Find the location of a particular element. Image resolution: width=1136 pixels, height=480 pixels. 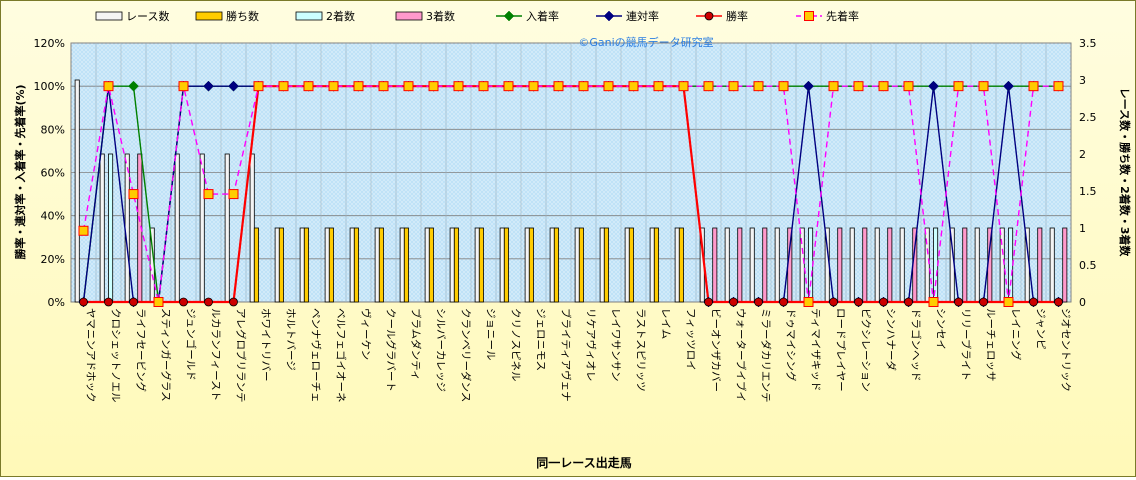

x-tick-label: レイニング is located at coordinates (1016, 334).